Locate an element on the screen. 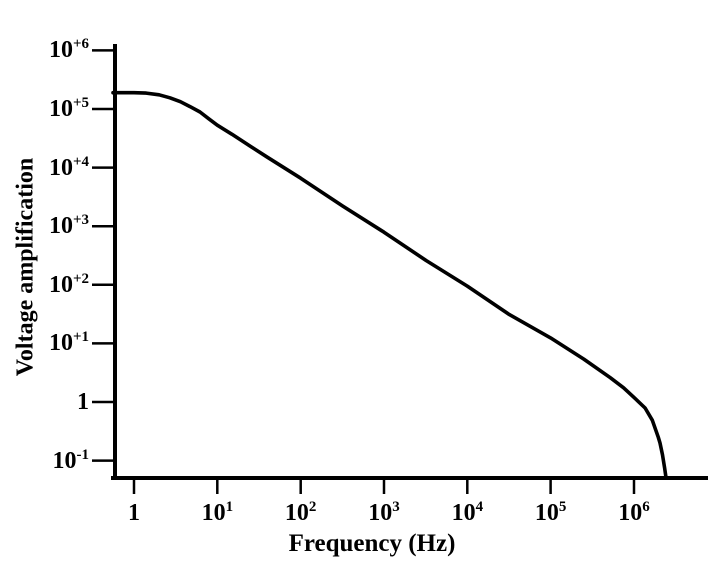  y-tick-label: 10+5 is located at coordinates (47, 109).